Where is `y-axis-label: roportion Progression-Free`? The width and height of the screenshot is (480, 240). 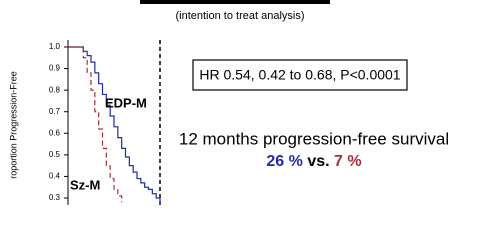 y-axis-label: roportion Progression-Free is located at coordinates (13, 125).